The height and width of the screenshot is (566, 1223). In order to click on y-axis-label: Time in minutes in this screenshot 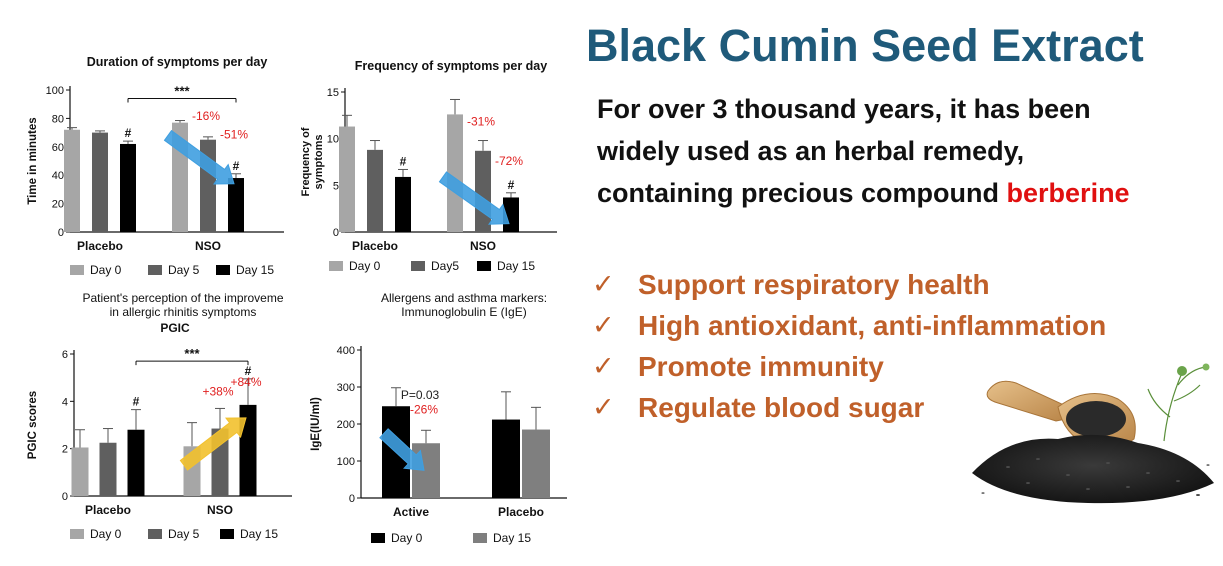, I will do `click(33, 160)`.